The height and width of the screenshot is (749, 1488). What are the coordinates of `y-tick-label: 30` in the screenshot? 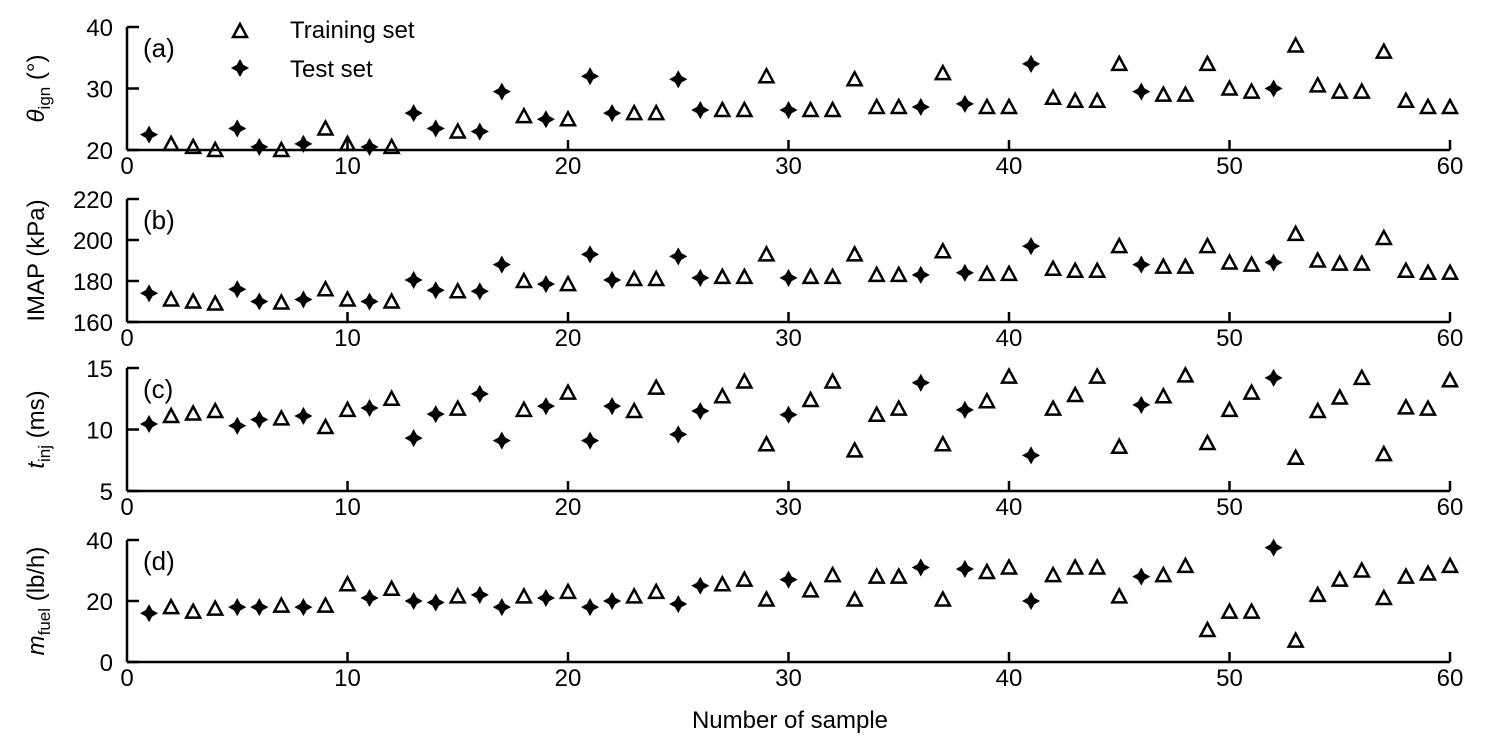 It's located at (99, 90).